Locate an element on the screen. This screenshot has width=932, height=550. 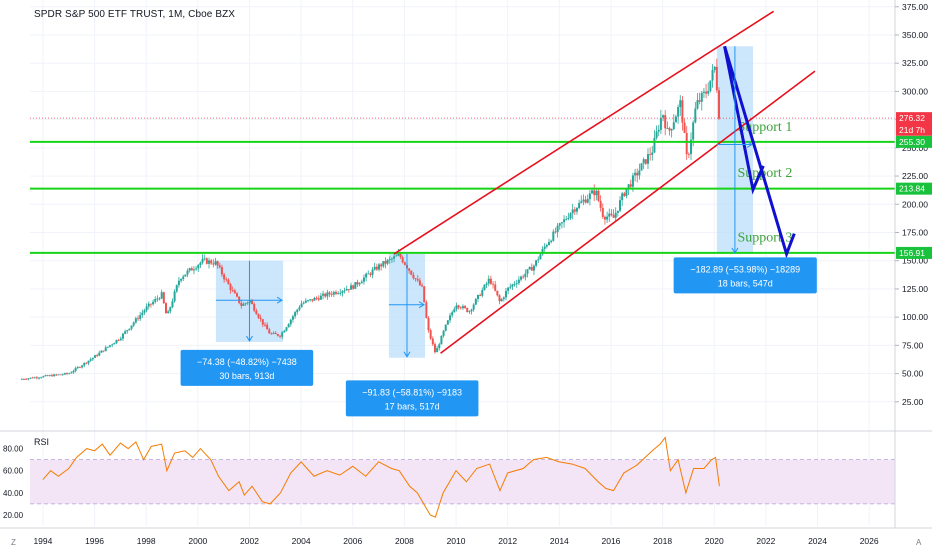
rsi-band is located at coordinates (462, 482).